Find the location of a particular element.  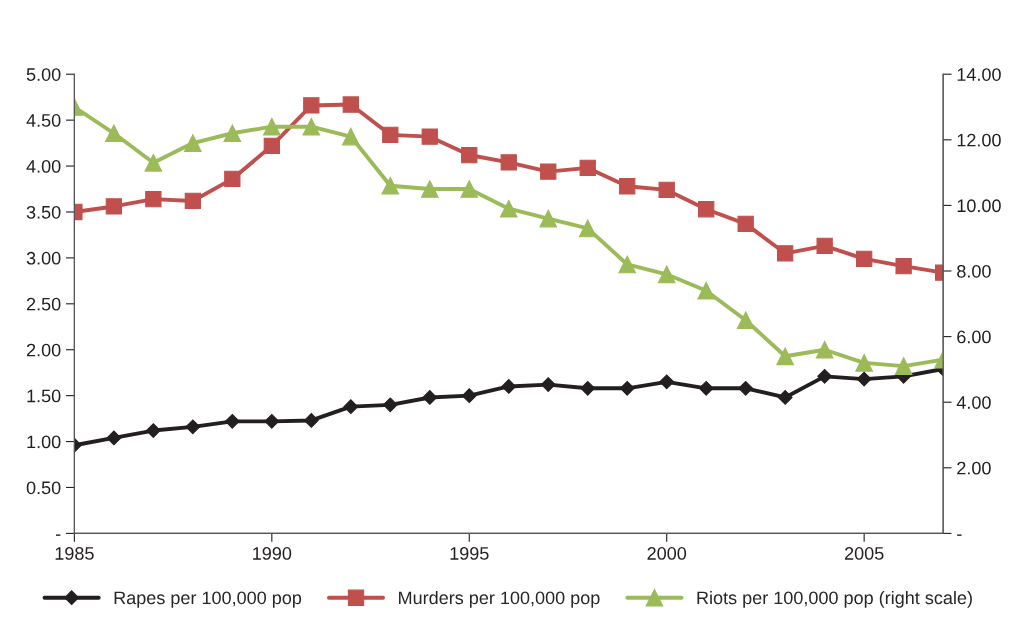

y2-tick-label: 12.00 is located at coordinates (979, 140).